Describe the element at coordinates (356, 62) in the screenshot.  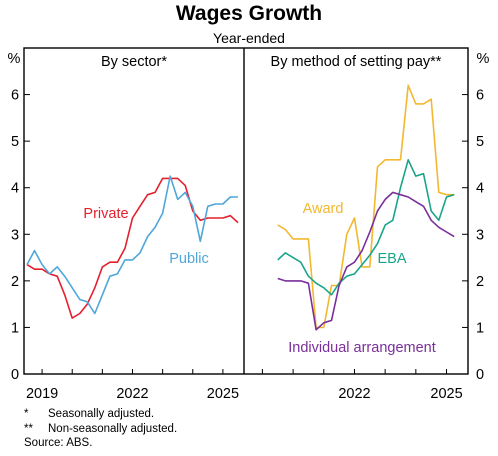
I see `panel-title: By method of setting pay**` at that location.